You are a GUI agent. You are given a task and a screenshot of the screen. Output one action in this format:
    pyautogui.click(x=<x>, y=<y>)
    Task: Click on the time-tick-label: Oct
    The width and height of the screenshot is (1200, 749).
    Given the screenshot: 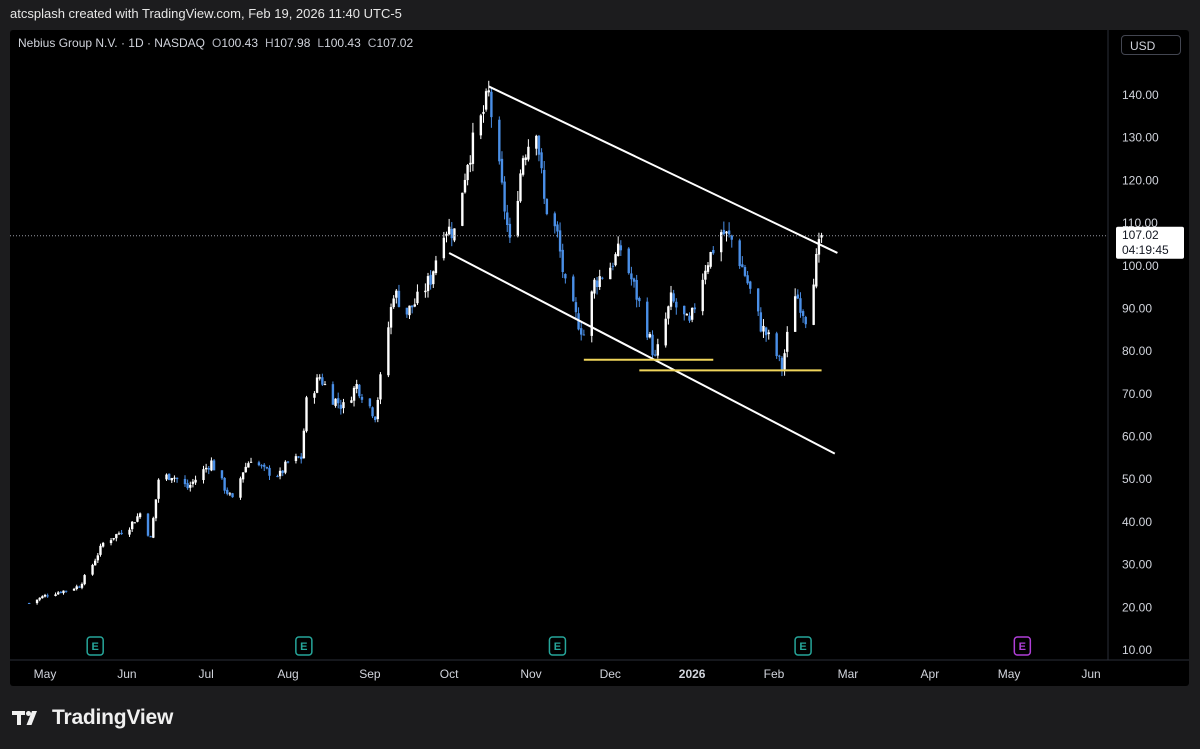 What is the action you would take?
    pyautogui.click(x=449, y=674)
    